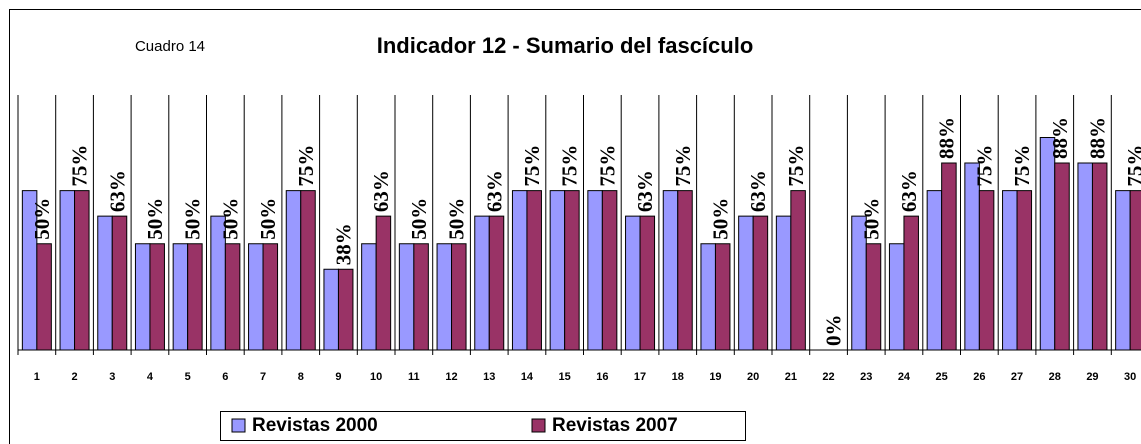  What do you see at coordinates (112, 377) in the screenshot?
I see `x-tick-label: 3` at bounding box center [112, 377].